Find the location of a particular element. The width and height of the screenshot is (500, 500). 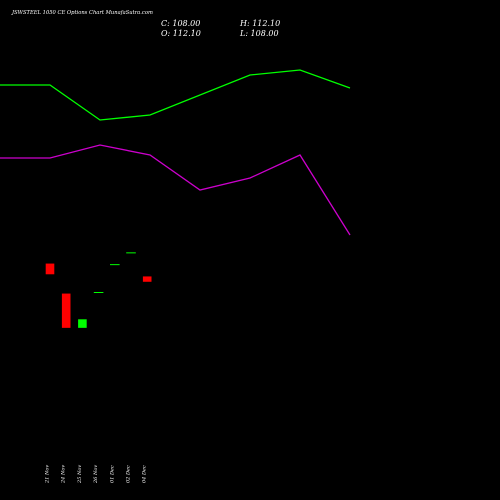

candle-24-nov is located at coordinates (66, 310).